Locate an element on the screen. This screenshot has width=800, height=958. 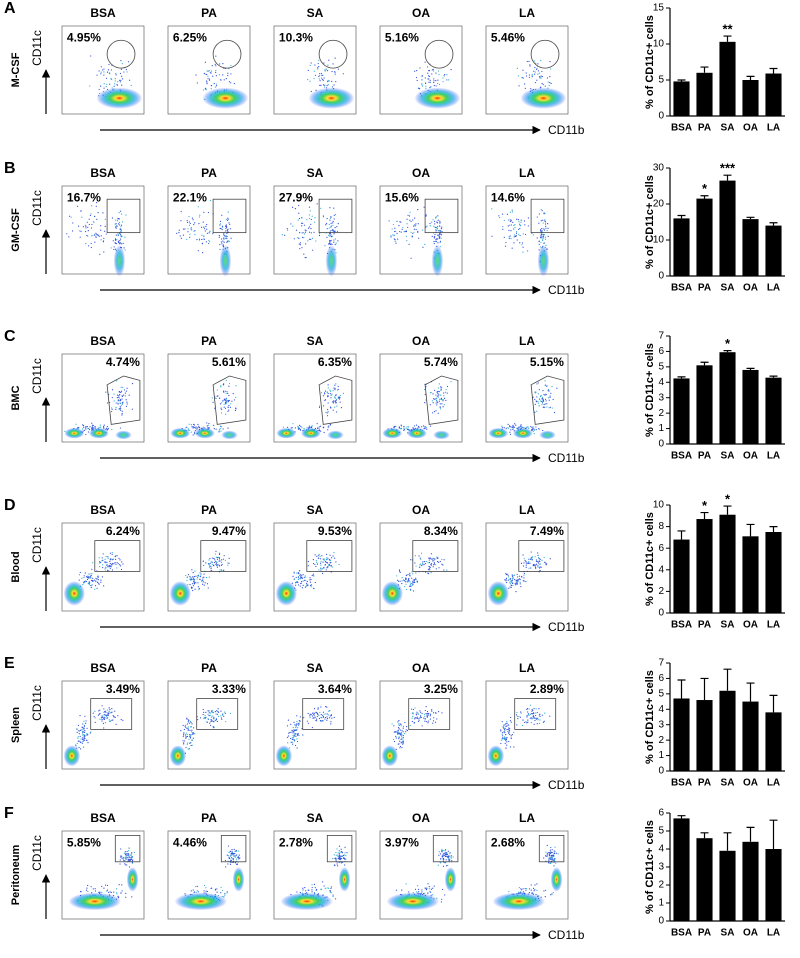
y-tick-label: 7 is located at coordinates (661, 663).